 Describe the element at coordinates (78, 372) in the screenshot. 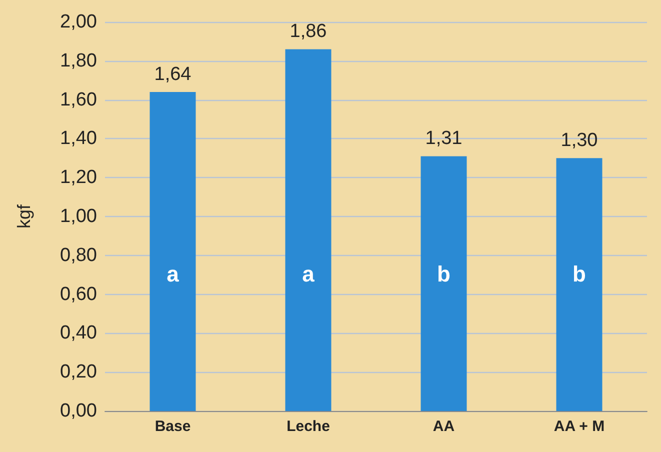

I see `y-tick-label: 0,20` at that location.